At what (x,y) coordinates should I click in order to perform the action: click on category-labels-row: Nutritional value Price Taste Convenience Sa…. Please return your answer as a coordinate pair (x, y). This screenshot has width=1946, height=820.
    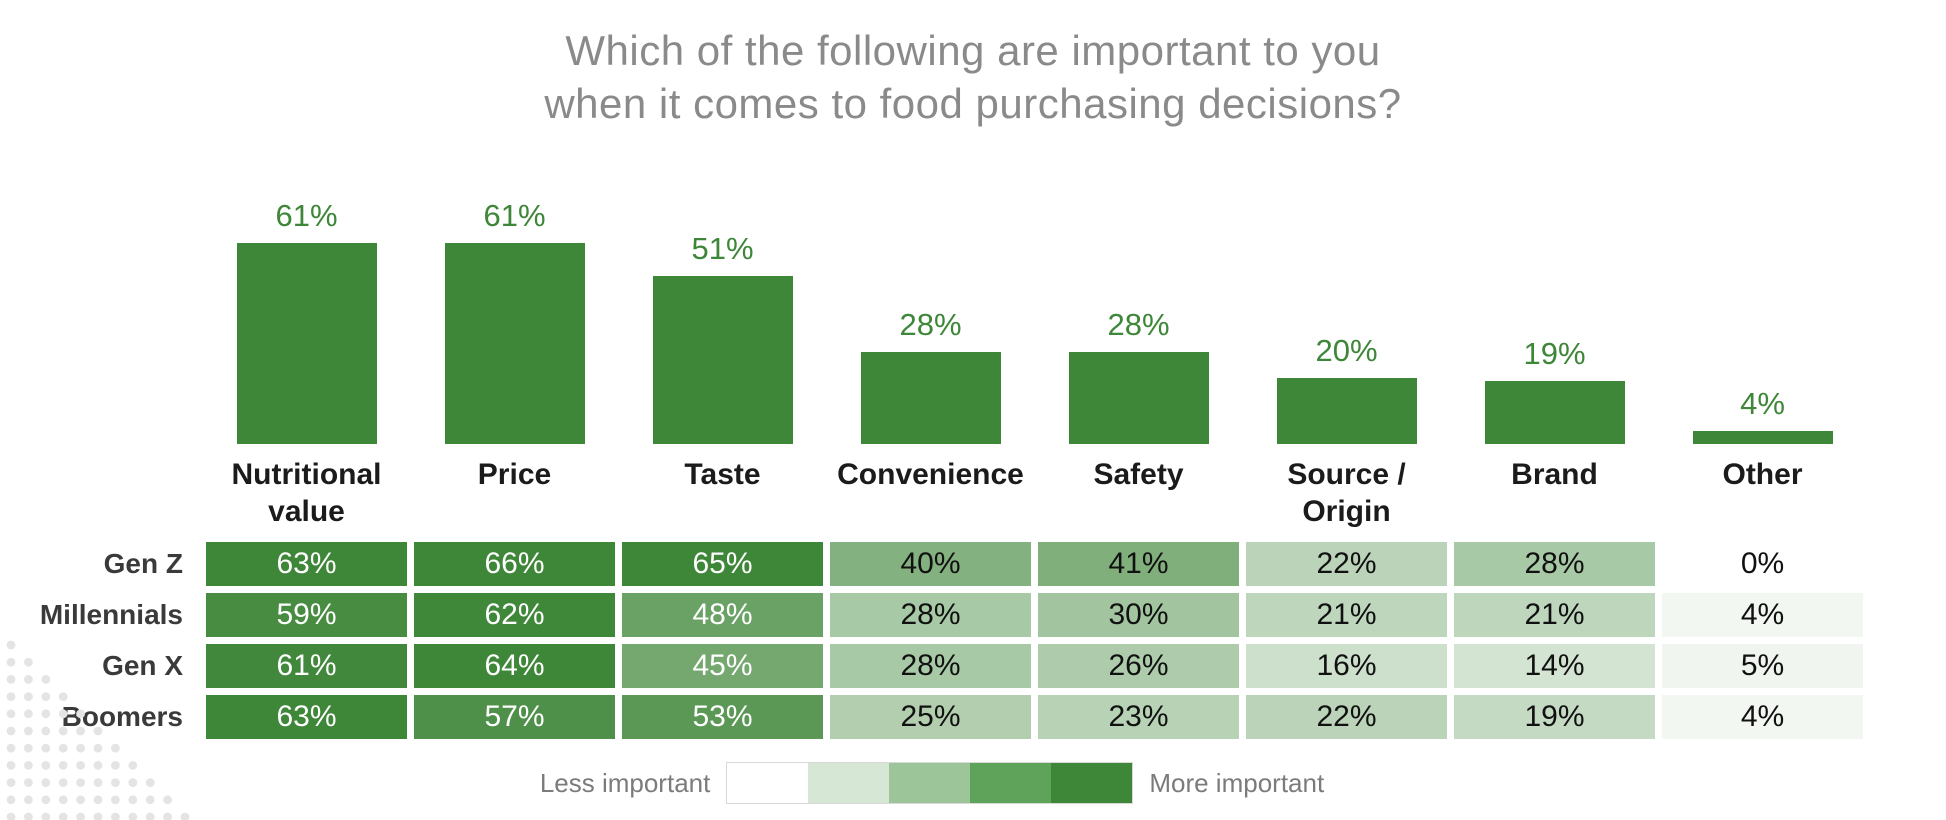
    Looking at the image, I should click on (932, 493).